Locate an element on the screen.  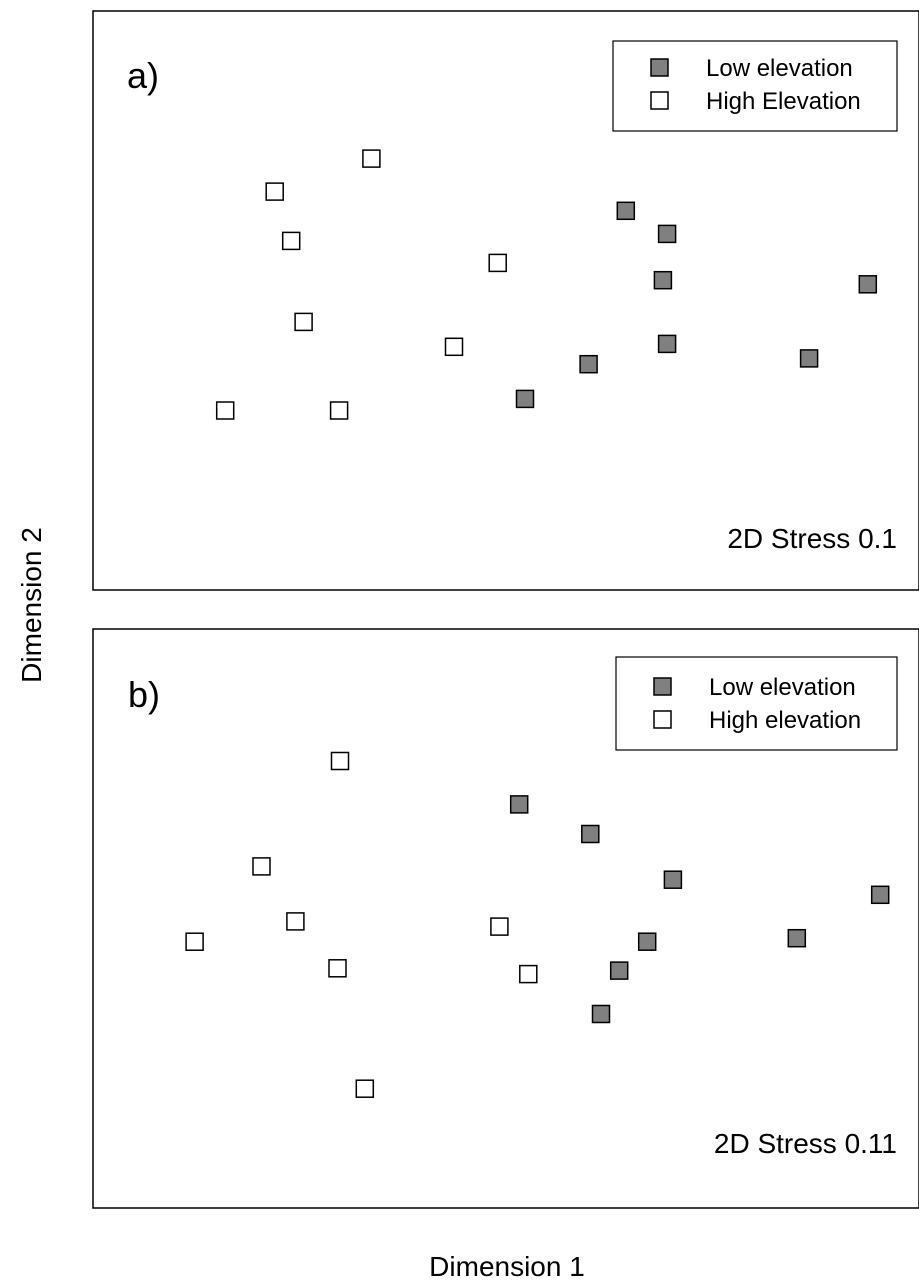
panel-a-legend: Low elevation High Elevation is located at coordinates (755, 86).